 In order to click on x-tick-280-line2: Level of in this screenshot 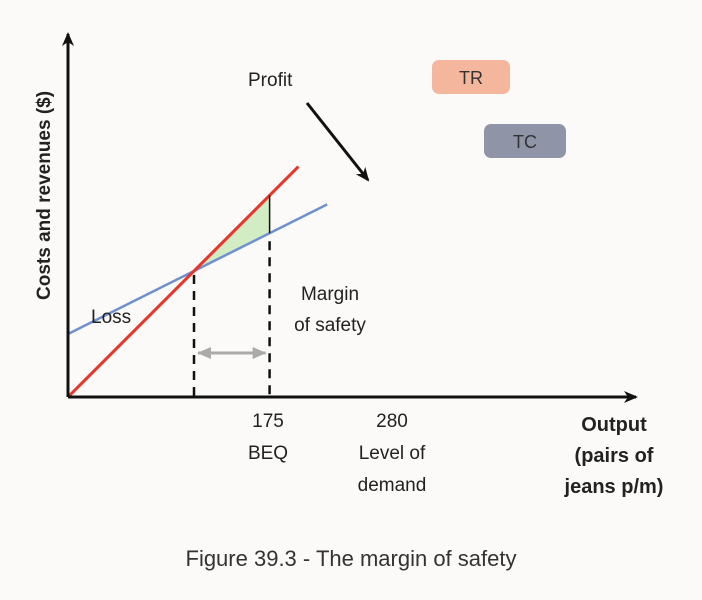, I will do `click(392, 453)`.